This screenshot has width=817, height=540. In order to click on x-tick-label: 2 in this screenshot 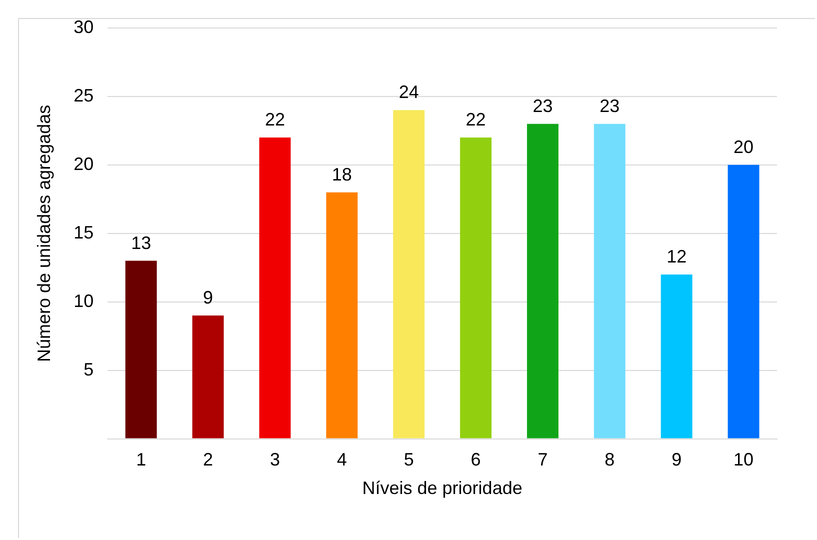, I will do `click(208, 460)`.